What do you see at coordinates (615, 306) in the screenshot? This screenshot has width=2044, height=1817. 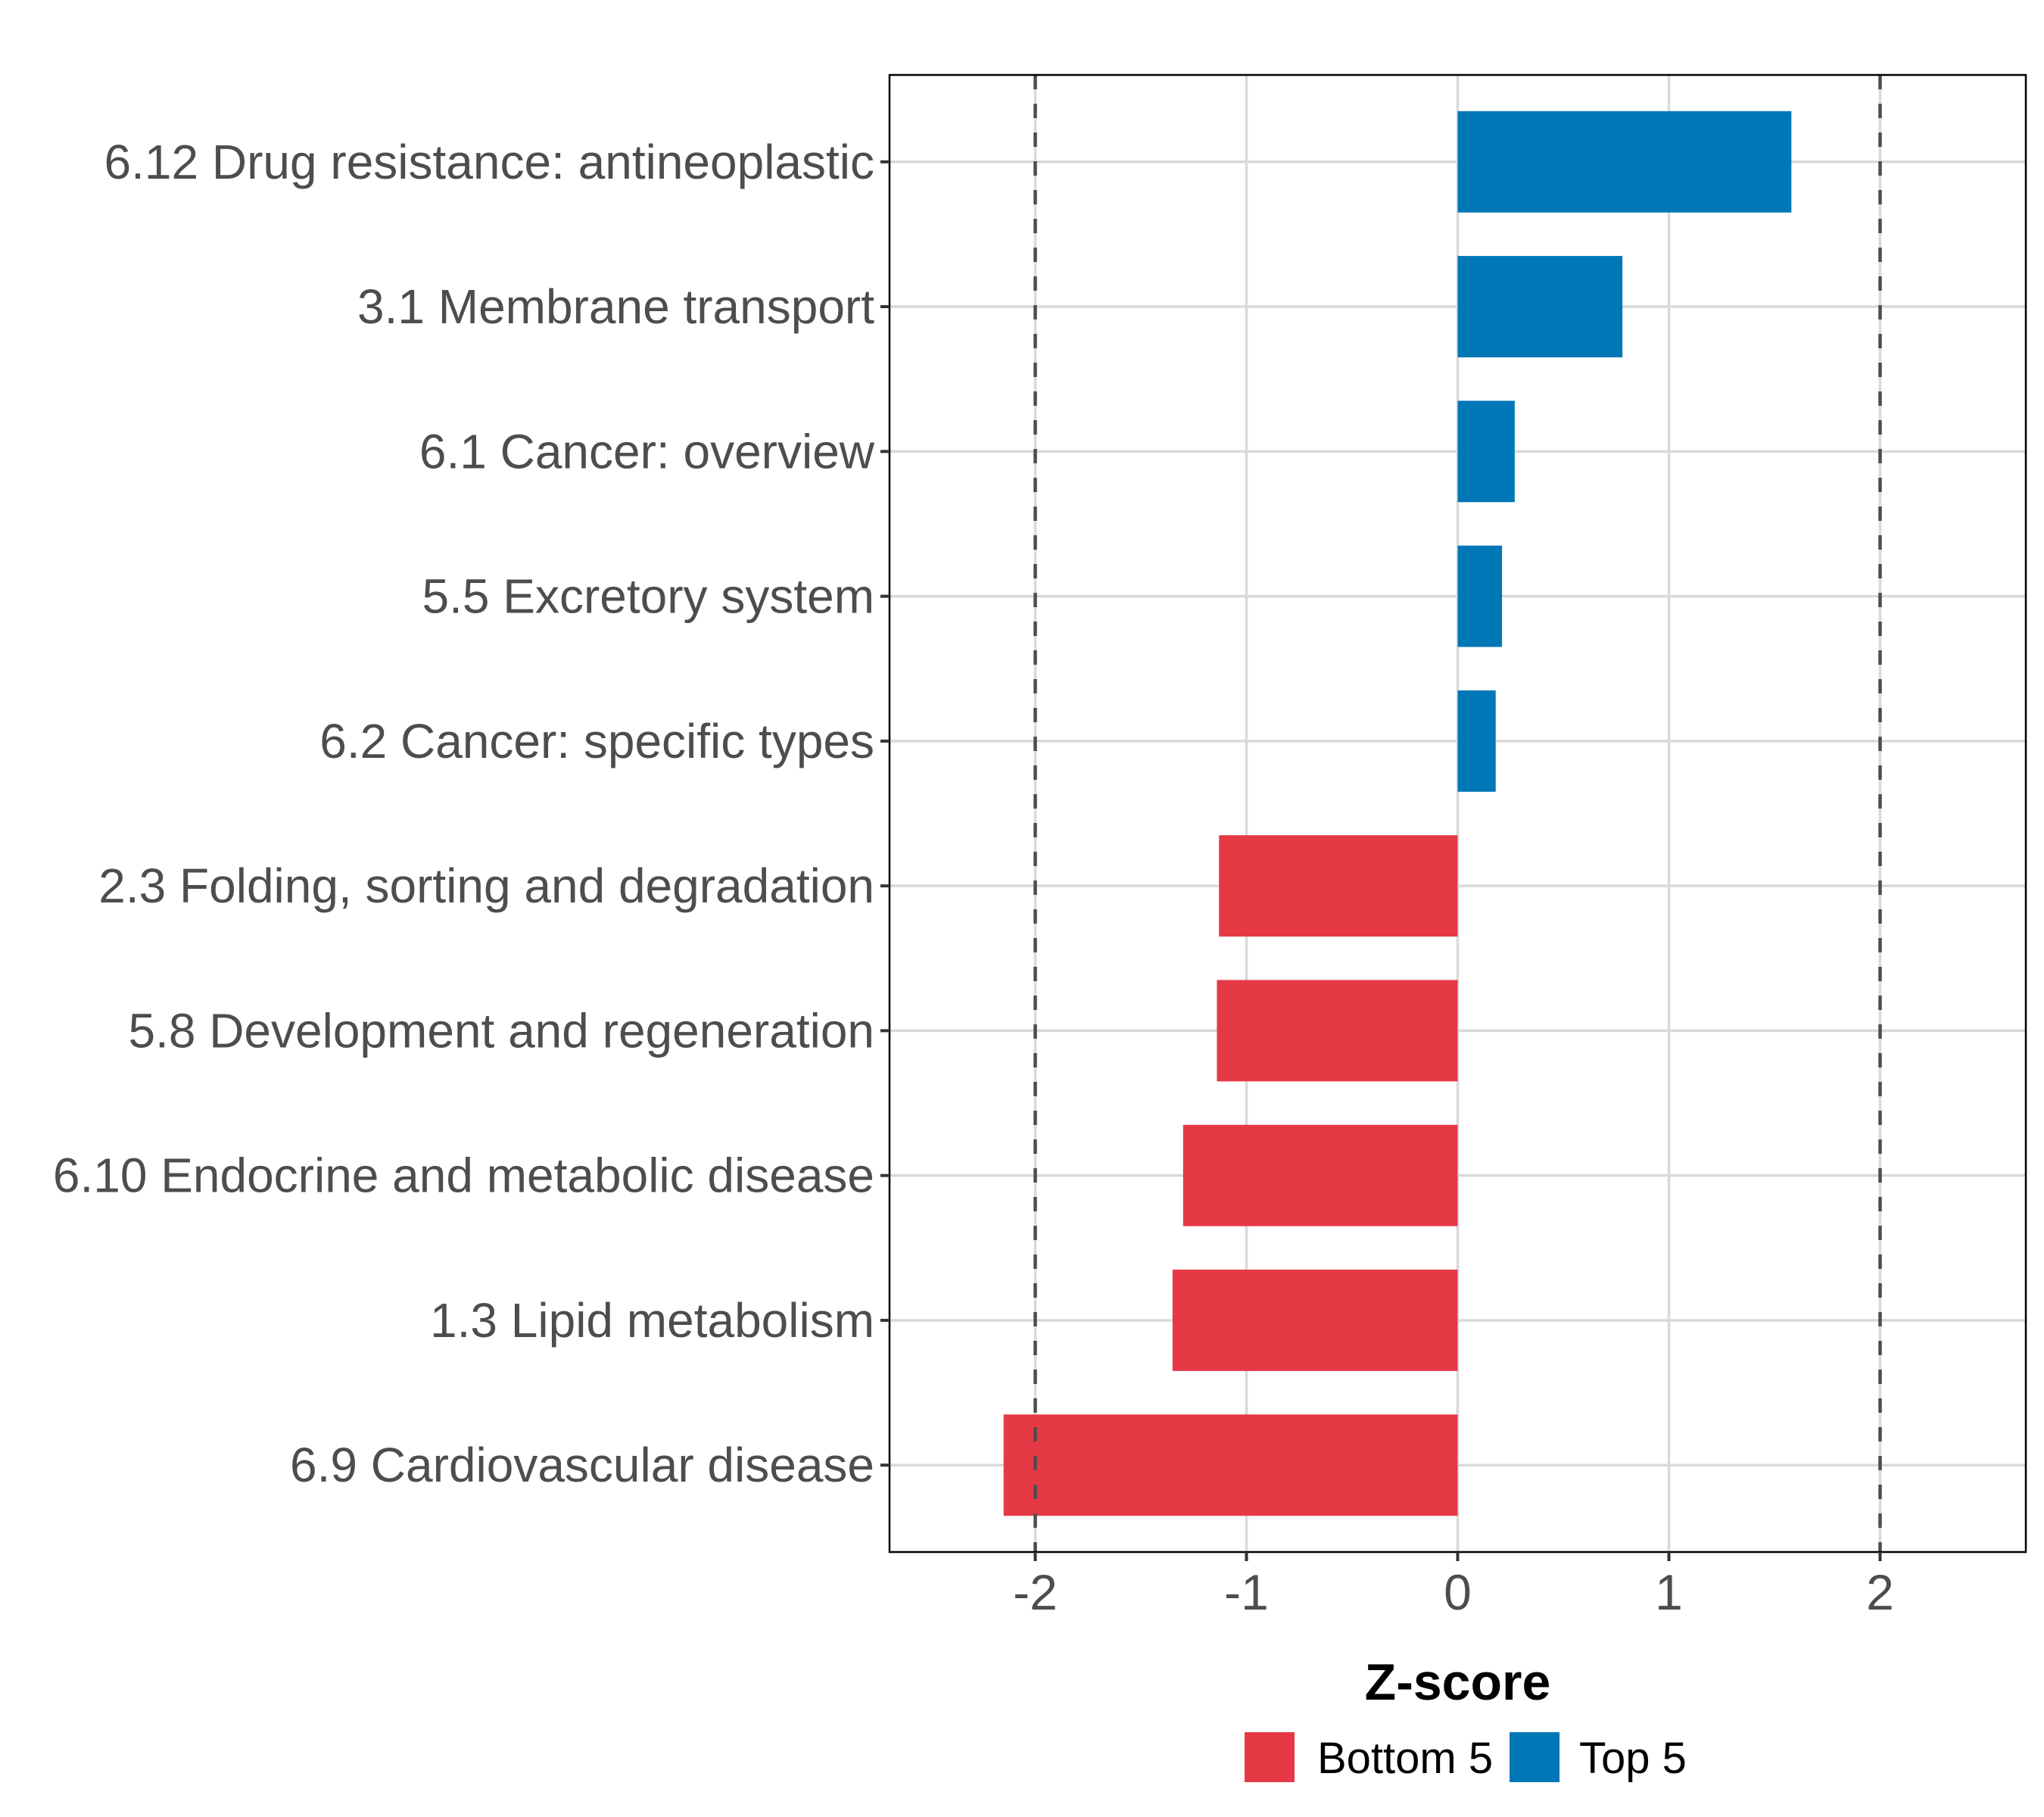 I see `y-tick-label: 3.1 Membrane transport` at bounding box center [615, 306].